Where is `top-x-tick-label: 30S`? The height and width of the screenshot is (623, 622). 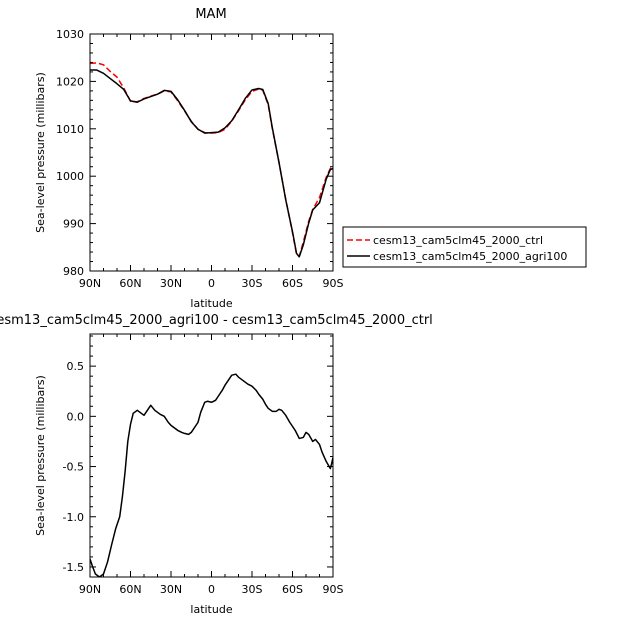
top-x-tick-label: 30S is located at coordinates (252, 283).